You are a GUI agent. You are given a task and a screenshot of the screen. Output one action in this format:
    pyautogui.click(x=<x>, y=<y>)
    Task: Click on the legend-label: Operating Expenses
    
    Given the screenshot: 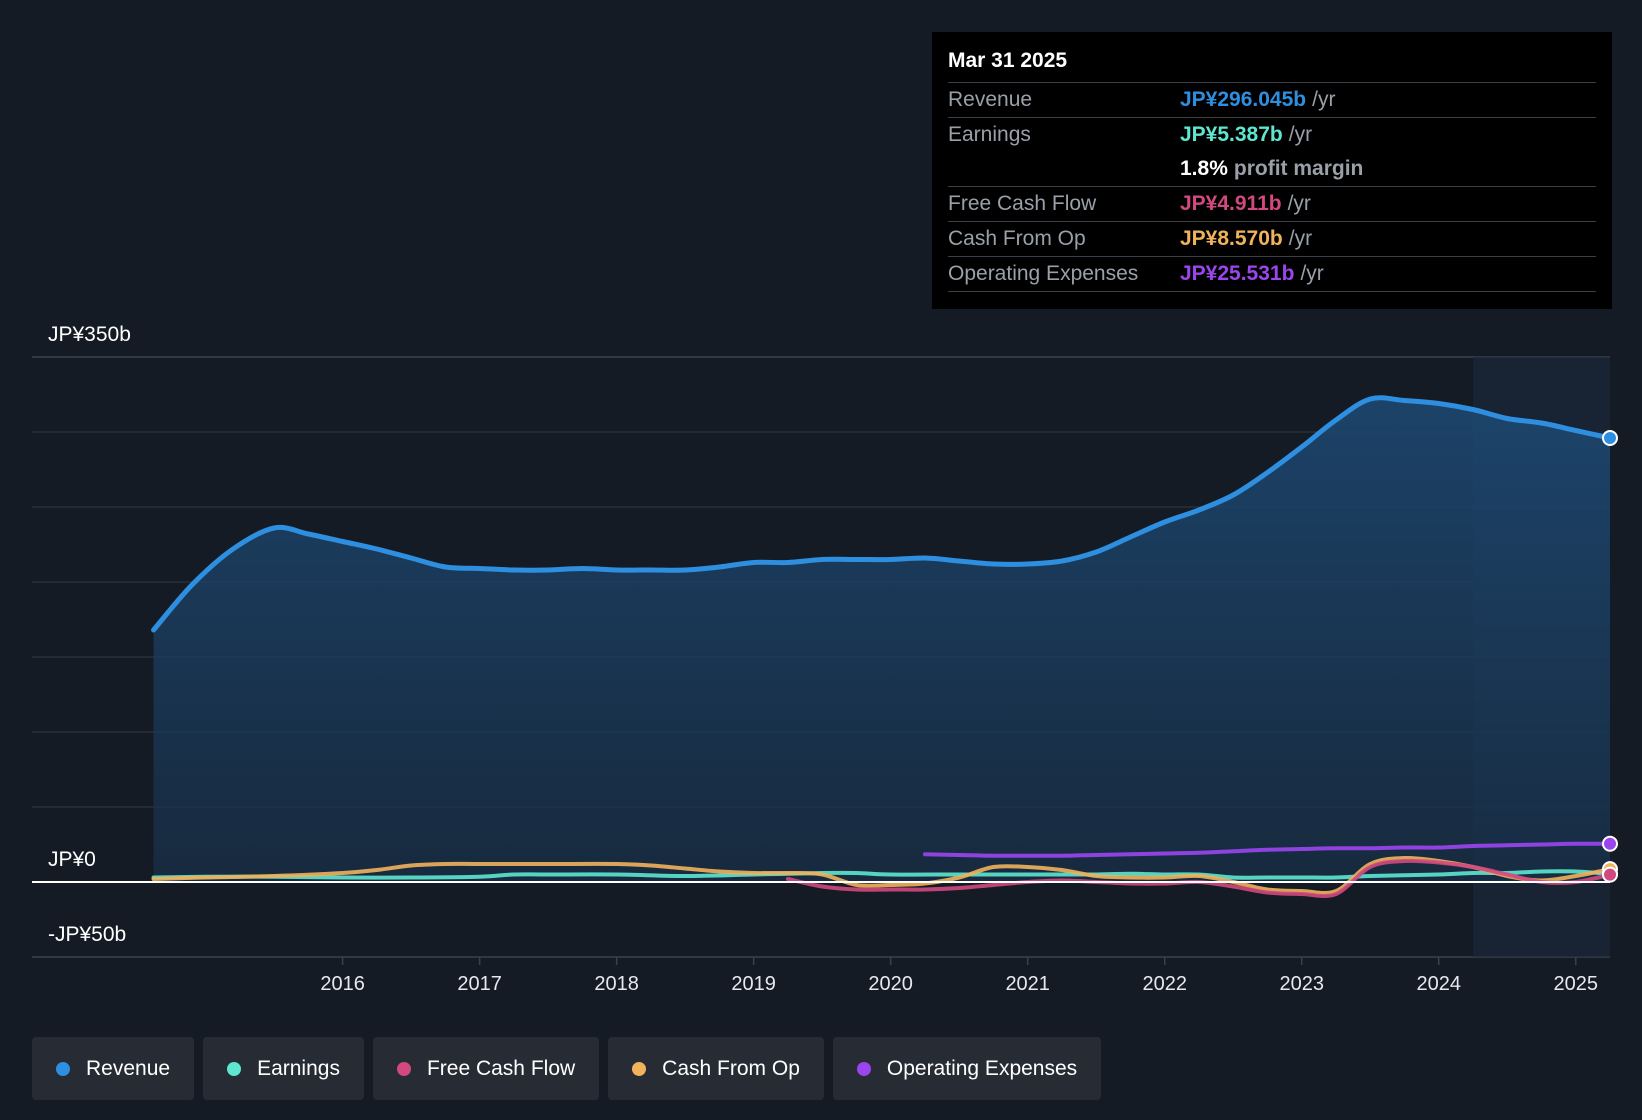 What is the action you would take?
    pyautogui.click(x=982, y=1068)
    